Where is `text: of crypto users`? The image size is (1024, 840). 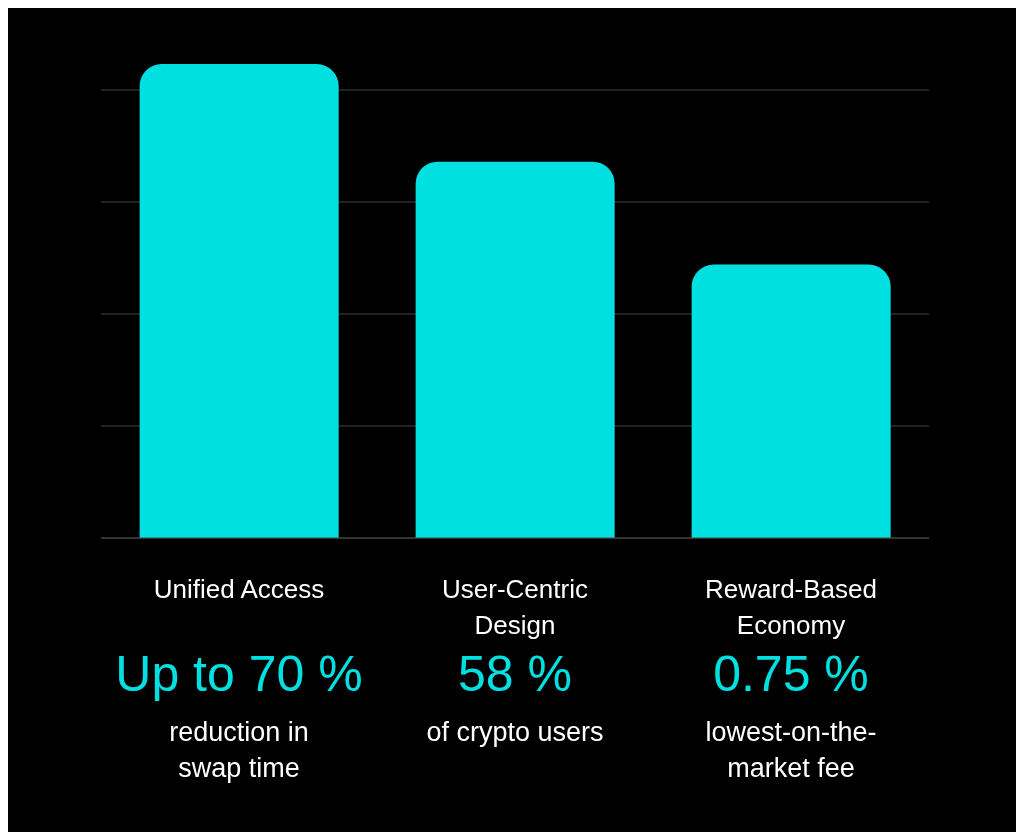
text: of crypto users is located at coordinates (515, 732).